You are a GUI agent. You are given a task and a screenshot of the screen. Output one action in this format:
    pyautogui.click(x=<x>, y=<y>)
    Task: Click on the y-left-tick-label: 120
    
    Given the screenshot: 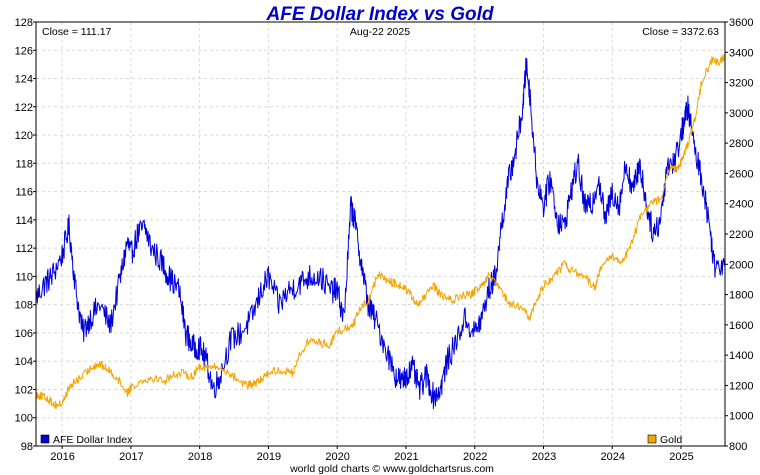 What is the action you would take?
    pyautogui.click(x=24, y=136)
    